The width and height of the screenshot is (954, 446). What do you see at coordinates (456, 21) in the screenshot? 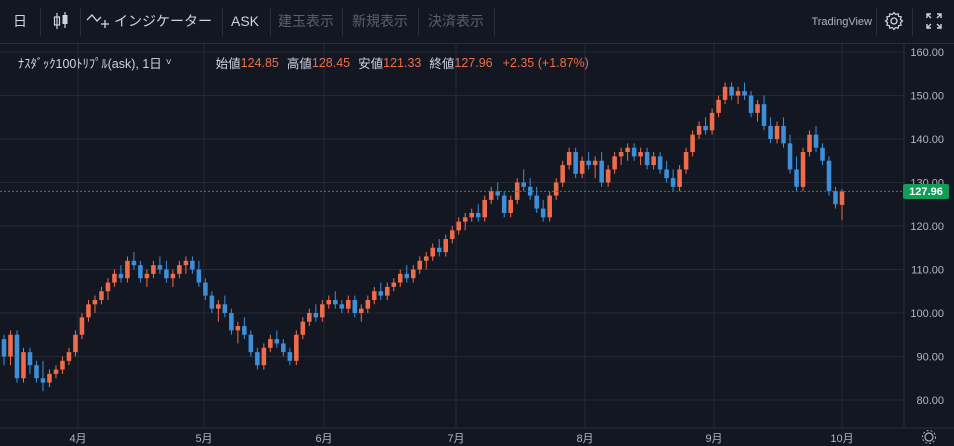
I see `settlement-button: 決済表示` at bounding box center [456, 21].